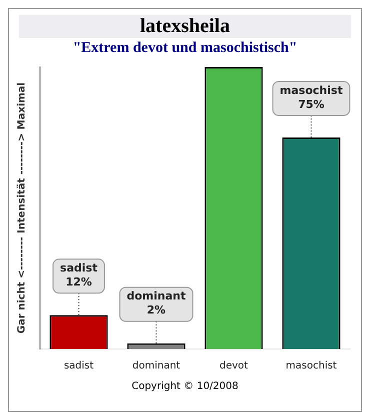  I want to click on chart-subtitle: "Extrem devot und masochistisch", so click(185, 48).